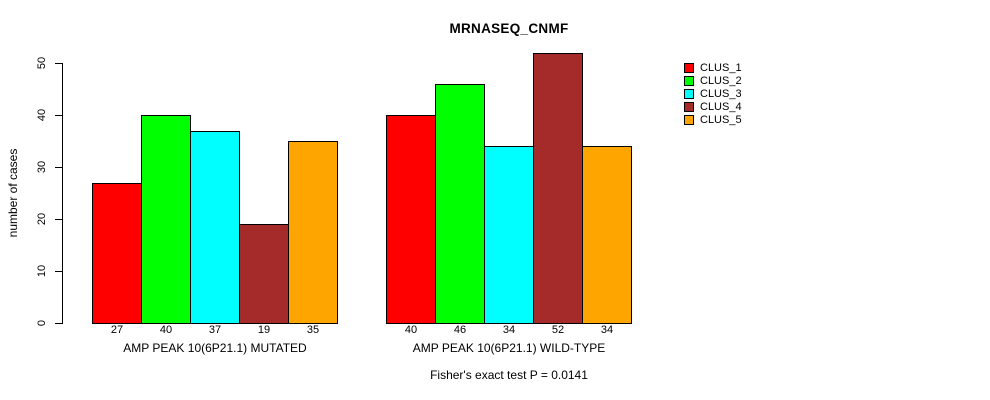 The image size is (990, 400). Describe the element at coordinates (264, 330) in the screenshot. I see `bar-value-label: 19` at that location.